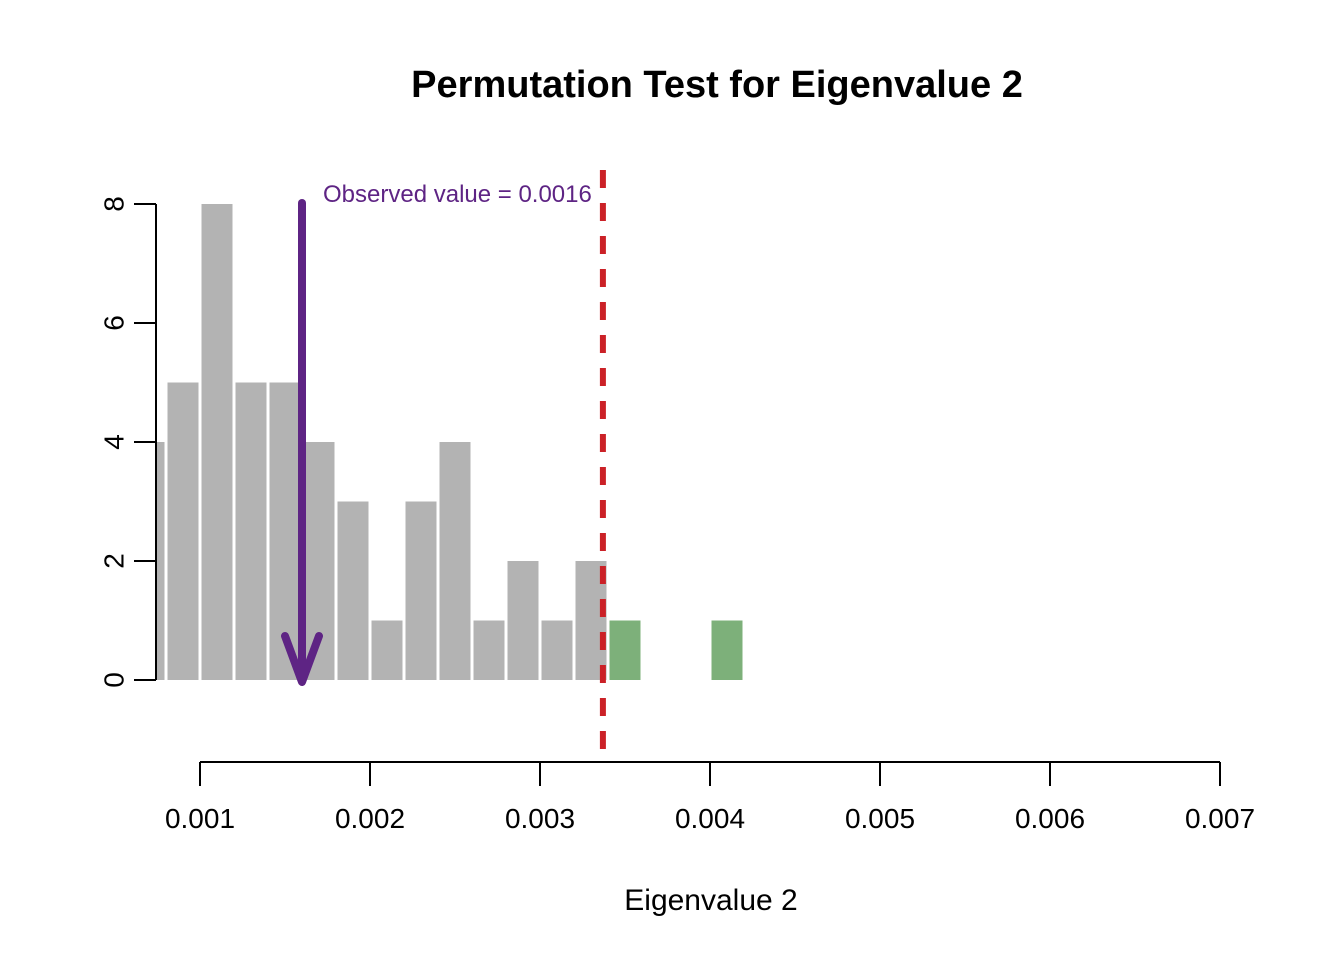  What do you see at coordinates (711, 900) in the screenshot?
I see `x-axis-label: Eigenvalue 2` at bounding box center [711, 900].